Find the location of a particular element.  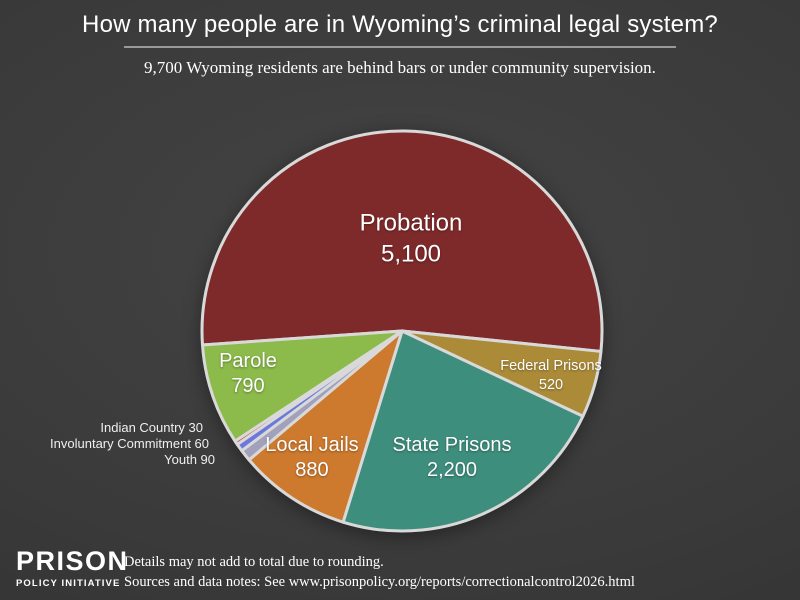

state-prisons-value: 2,200 is located at coordinates (452, 470).